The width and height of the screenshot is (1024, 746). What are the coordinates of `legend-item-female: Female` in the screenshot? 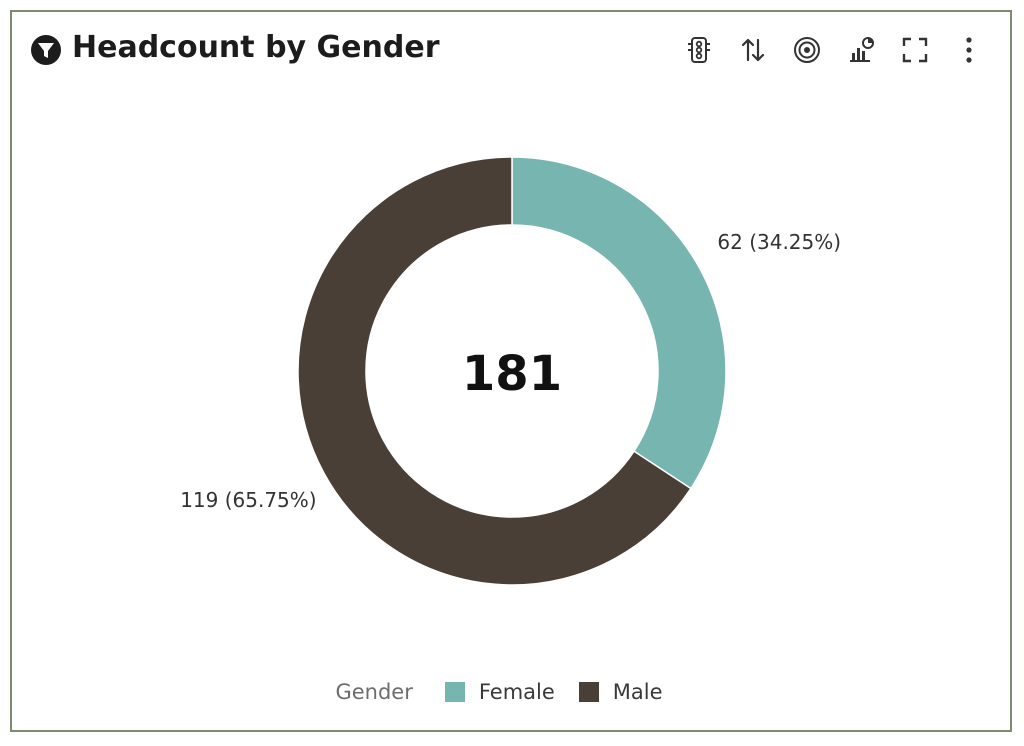 It's located at (499, 692).